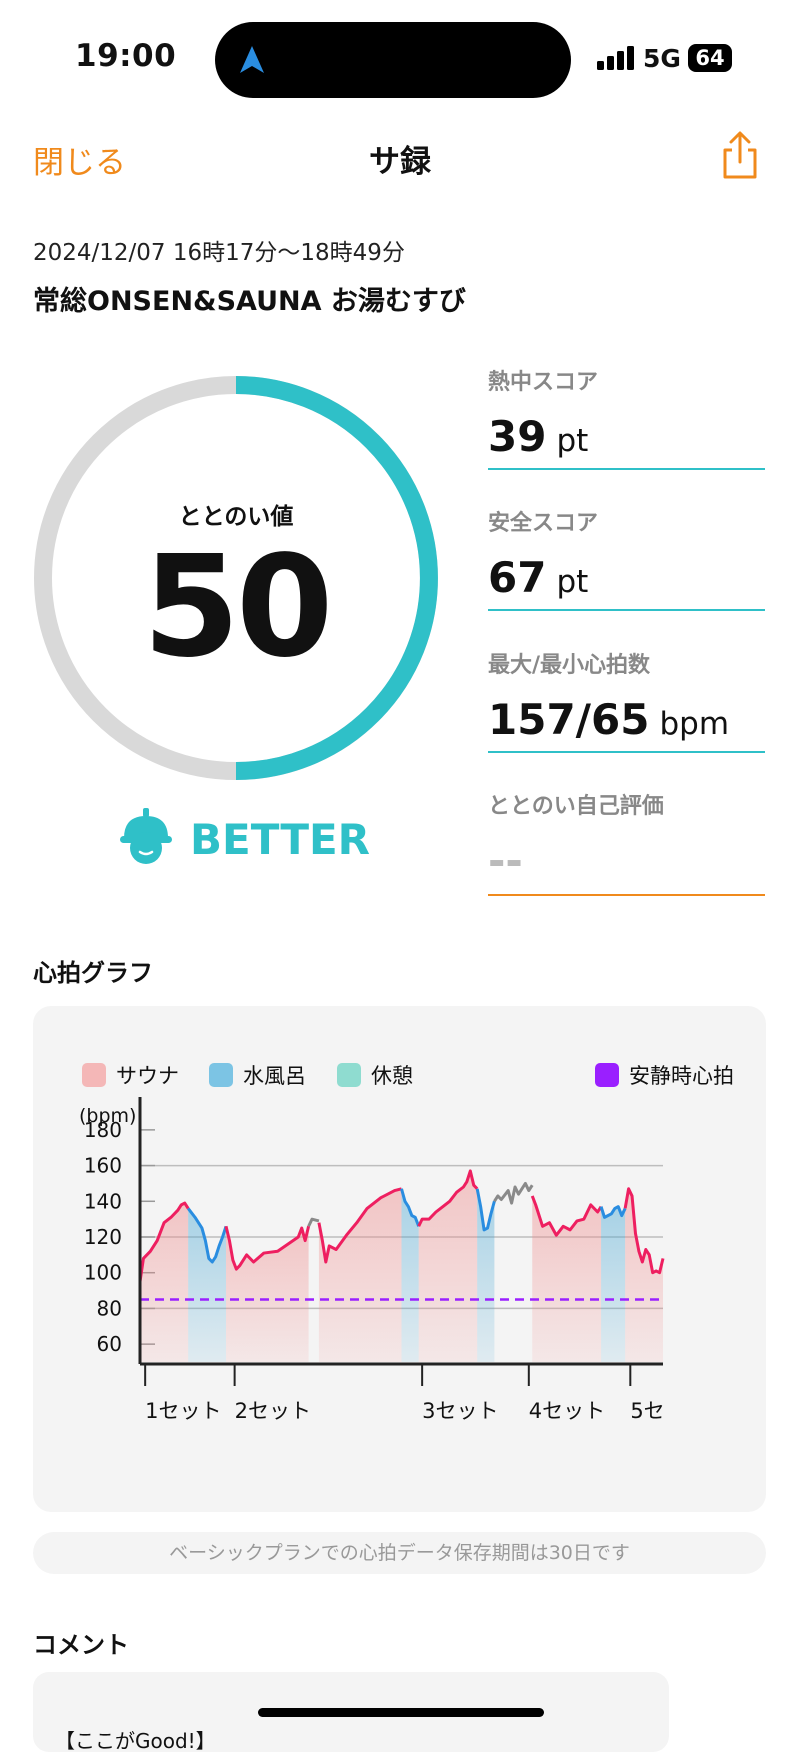 This screenshot has height=1754, width=800. What do you see at coordinates (219, 253) in the screenshot?
I see `session-datetime: 2024/12/07 16時17分〜18時49分` at bounding box center [219, 253].